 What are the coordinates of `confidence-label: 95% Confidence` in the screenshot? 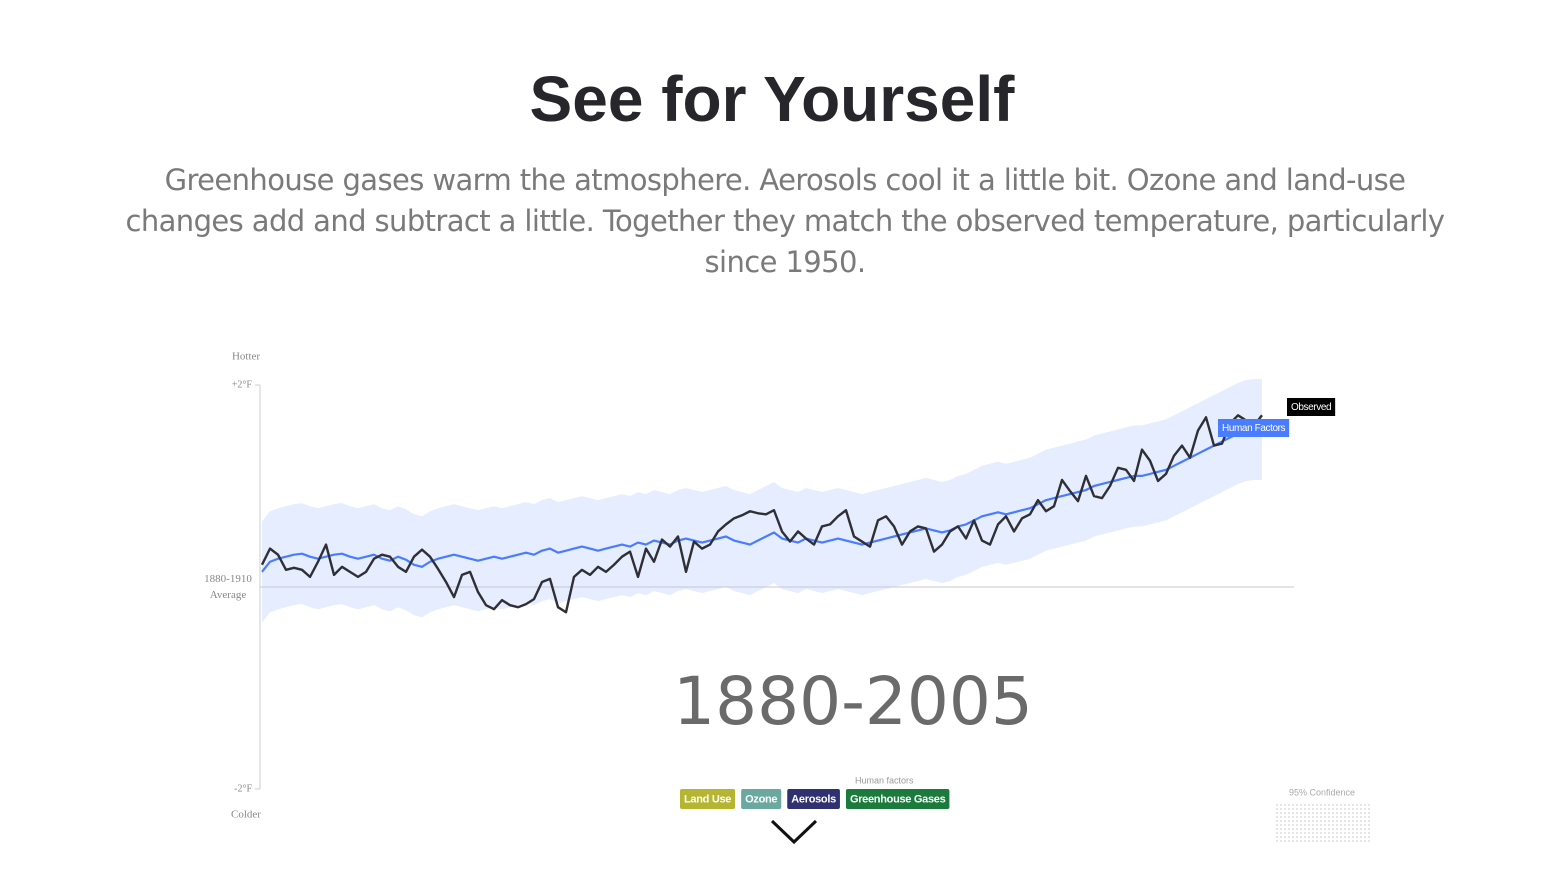 It's located at (1322, 792).